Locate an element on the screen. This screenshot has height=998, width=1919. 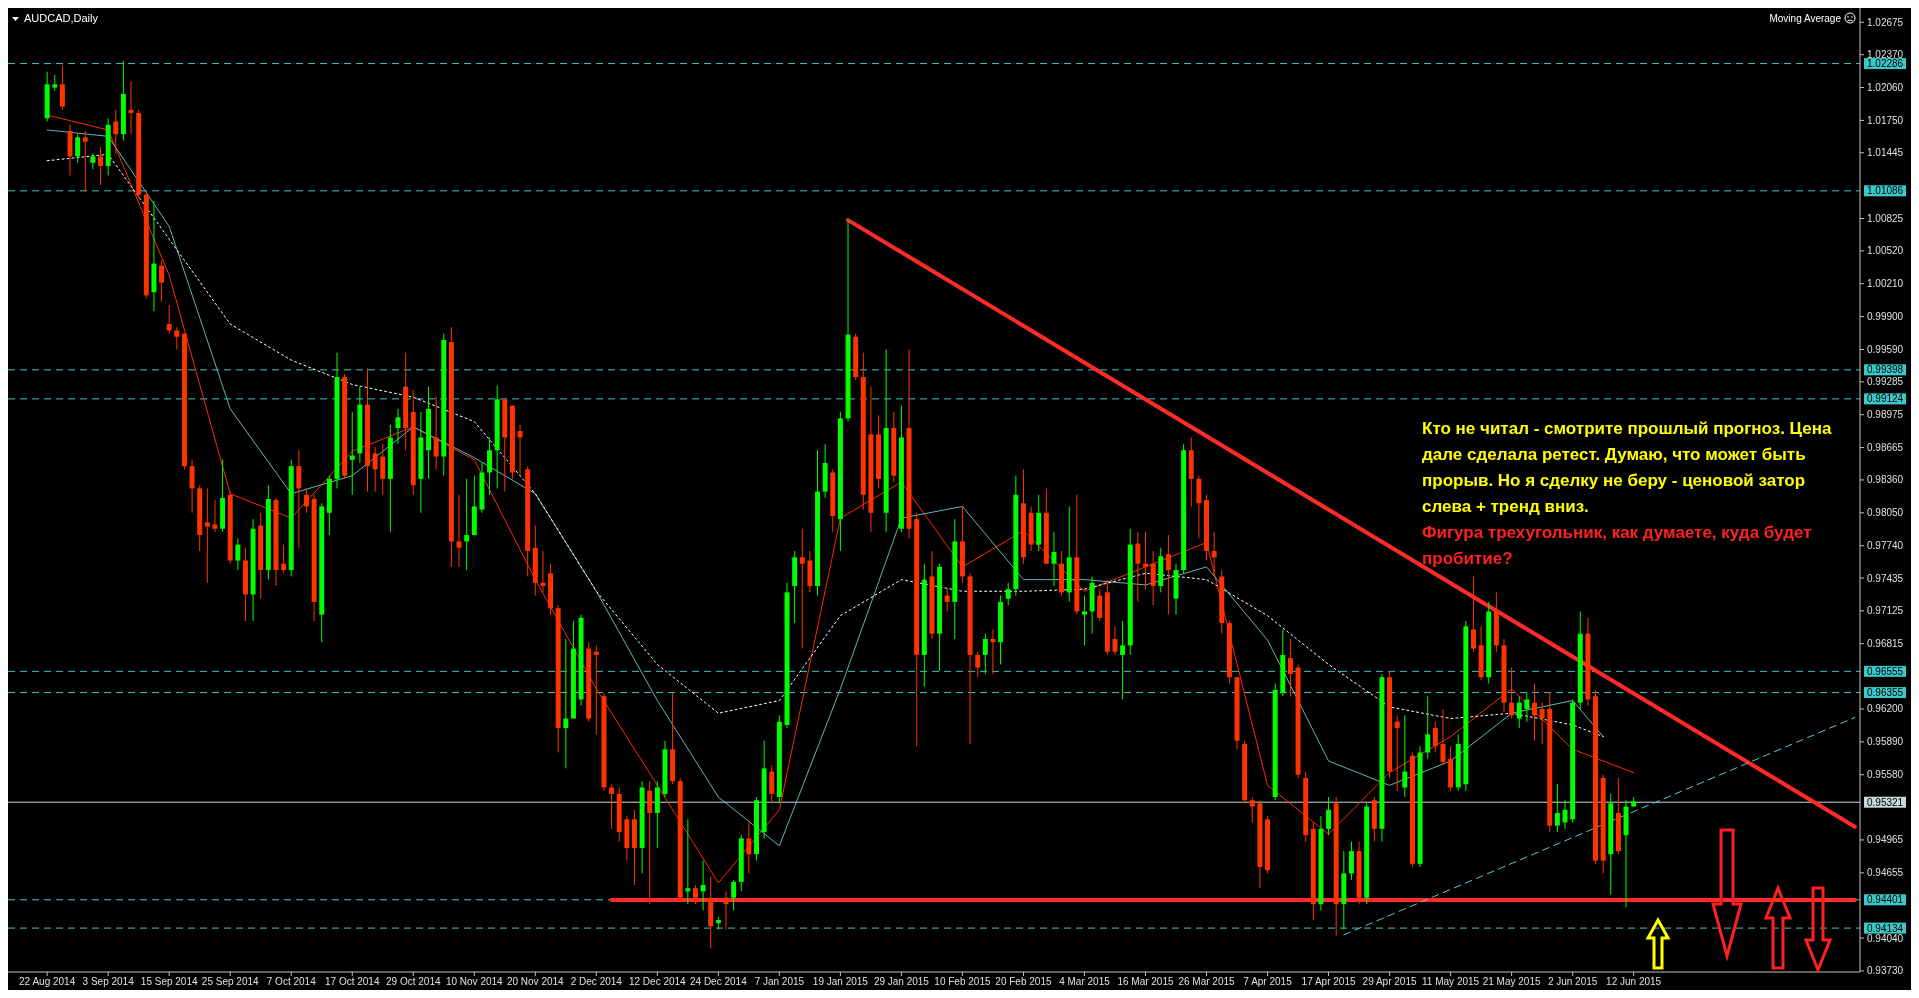
text: Moving Average is located at coordinates (1805, 18).